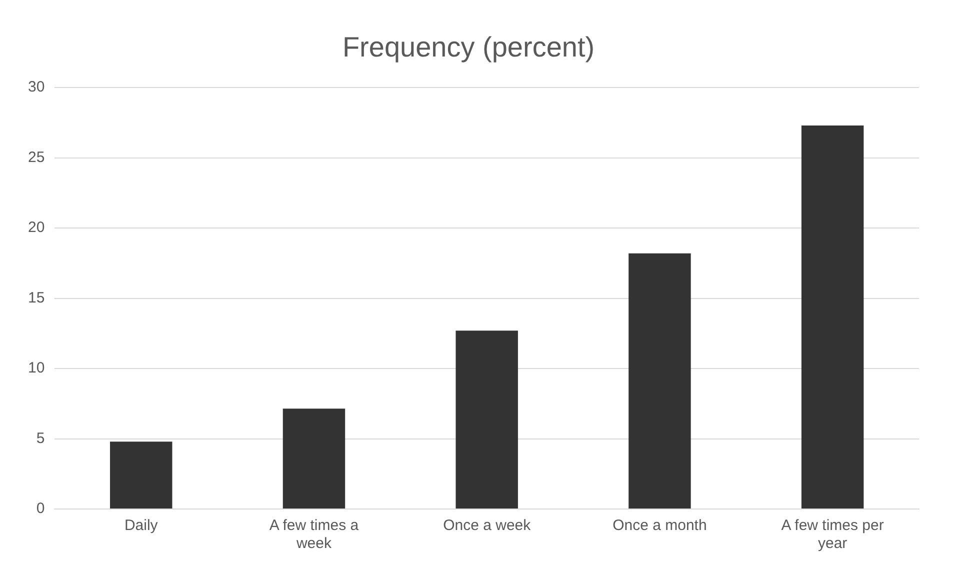 This screenshot has height=579, width=957. I want to click on x-tick-label: Once a week, so click(487, 525).